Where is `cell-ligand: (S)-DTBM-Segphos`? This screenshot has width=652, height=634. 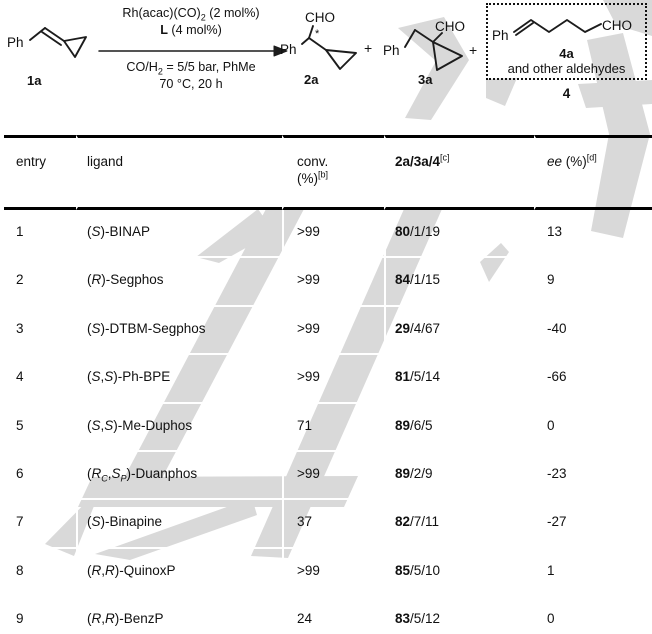 cell-ligand: (S)-DTBM-Segphos is located at coordinates (179, 331).